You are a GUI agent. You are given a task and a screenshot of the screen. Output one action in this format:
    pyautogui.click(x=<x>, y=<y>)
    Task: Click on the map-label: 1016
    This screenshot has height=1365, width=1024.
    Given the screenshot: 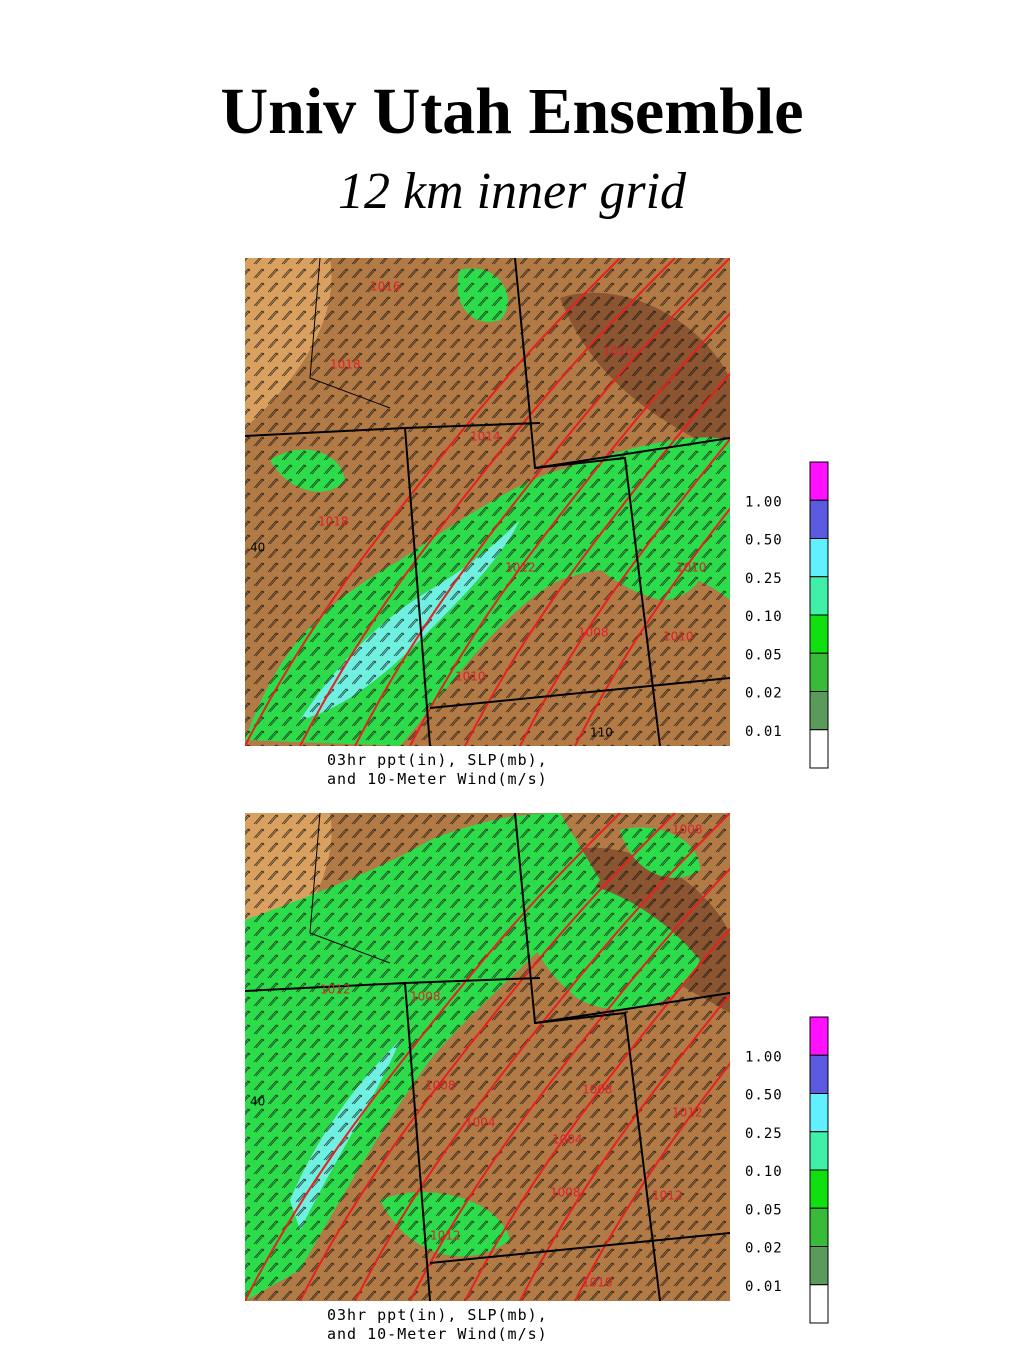 What is the action you would take?
    pyautogui.click(x=385, y=287)
    